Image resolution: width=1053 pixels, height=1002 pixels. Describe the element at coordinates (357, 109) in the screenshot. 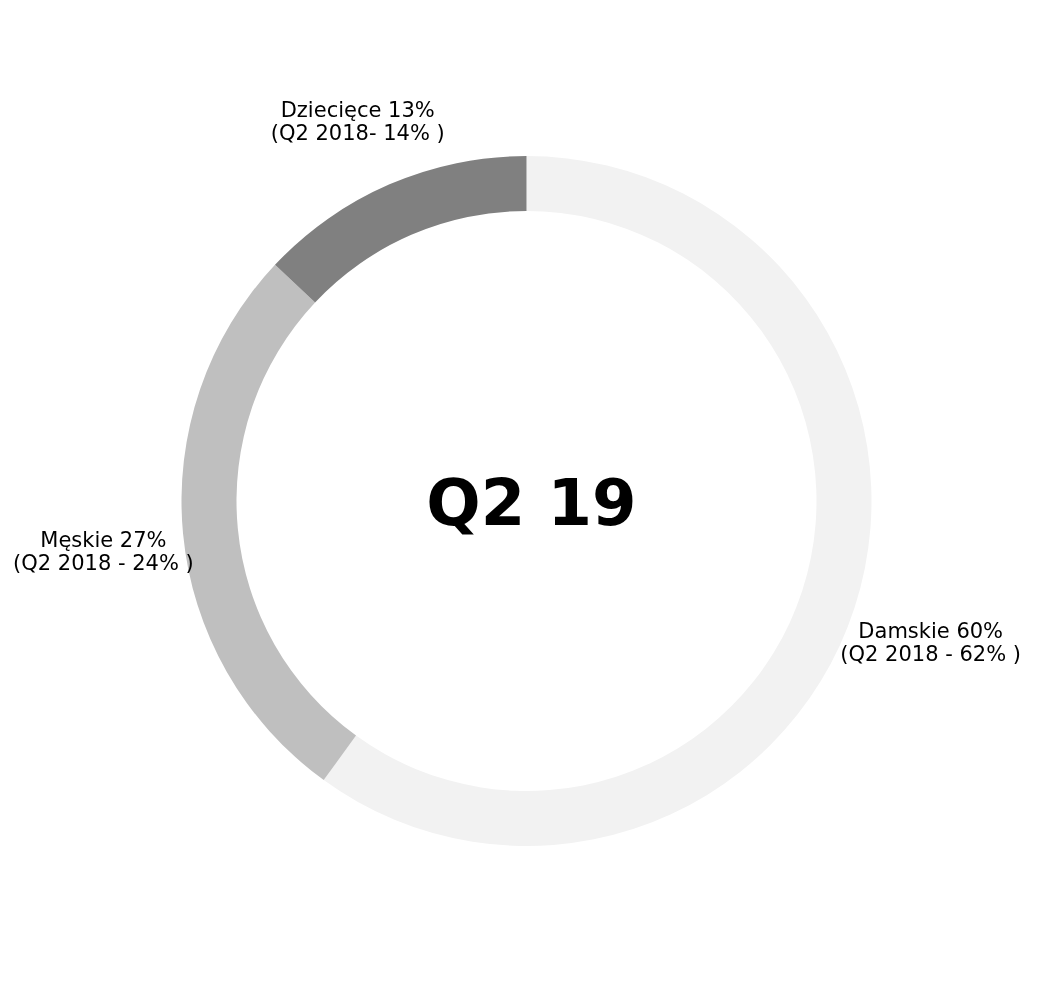

I see `slice-label: Dziecięce 13%` at that location.